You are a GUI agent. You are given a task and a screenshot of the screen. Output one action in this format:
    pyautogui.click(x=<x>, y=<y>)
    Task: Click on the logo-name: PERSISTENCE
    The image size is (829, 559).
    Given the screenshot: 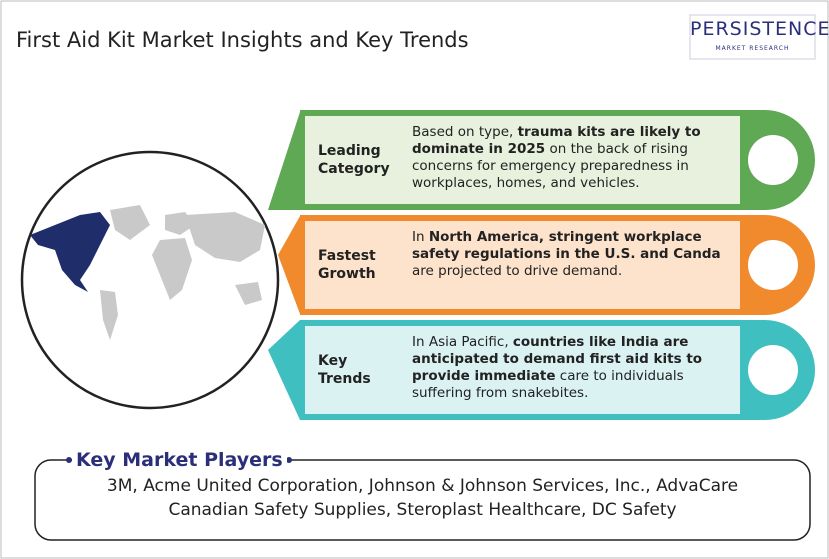 What is the action you would take?
    pyautogui.click(x=759, y=29)
    